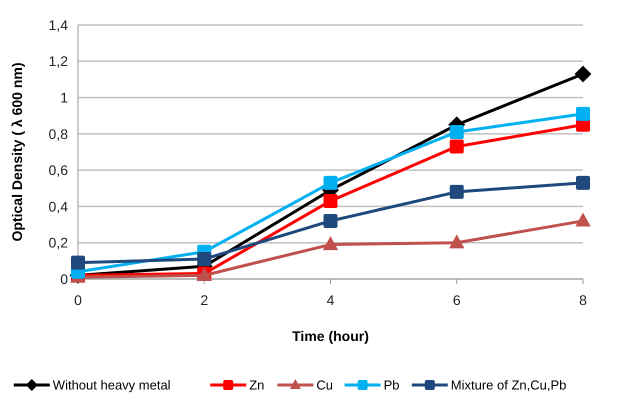  Describe the element at coordinates (78, 300) in the screenshot. I see `x-tick-label: 0` at that location.